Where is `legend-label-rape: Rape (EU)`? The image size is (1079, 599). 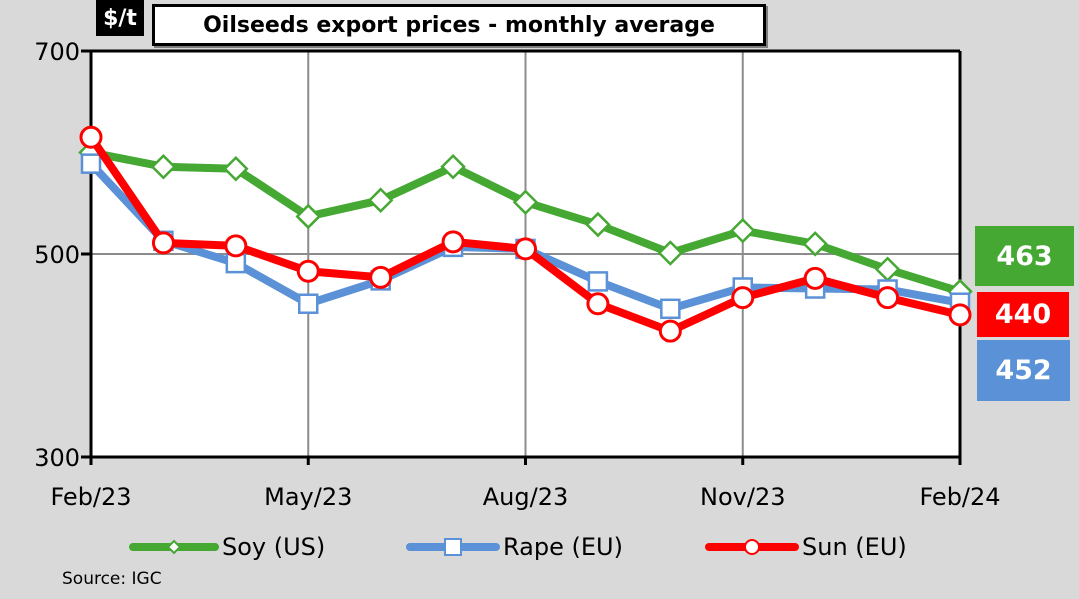 legend-label-rape: Rape (EU) is located at coordinates (563, 547).